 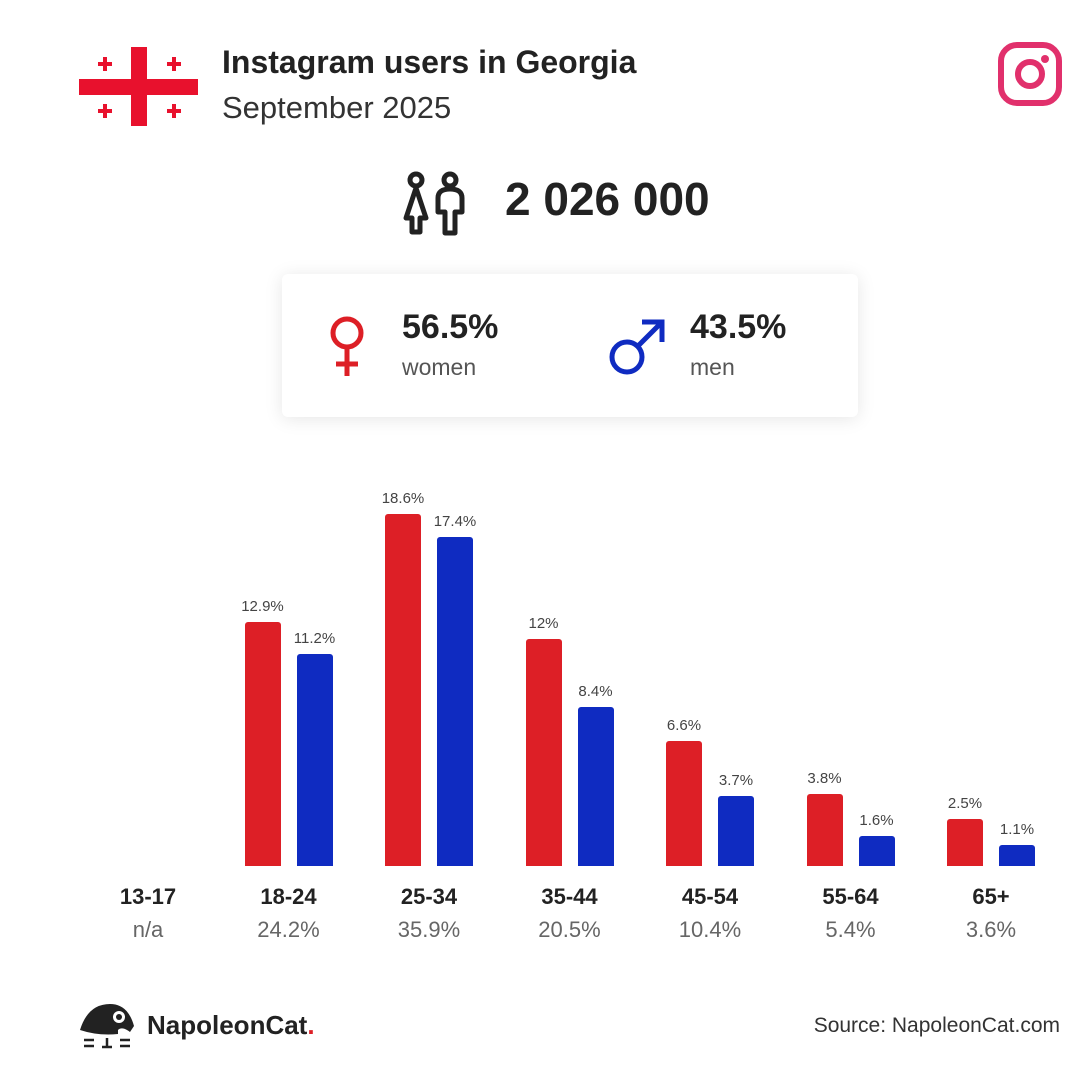 What do you see at coordinates (684, 726) in the screenshot?
I see `value-label-women-45-54: 6.6%` at bounding box center [684, 726].